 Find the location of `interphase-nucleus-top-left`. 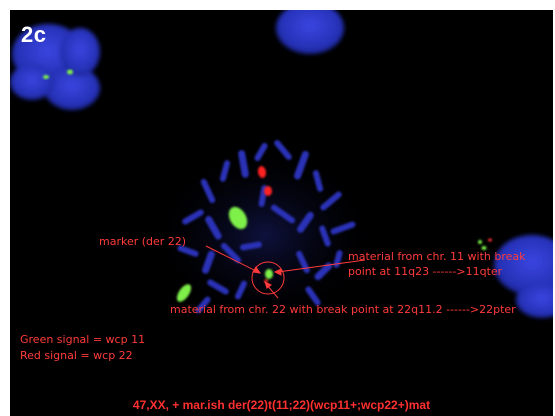

interphase-nucleus-top-left is located at coordinates (55, 67).